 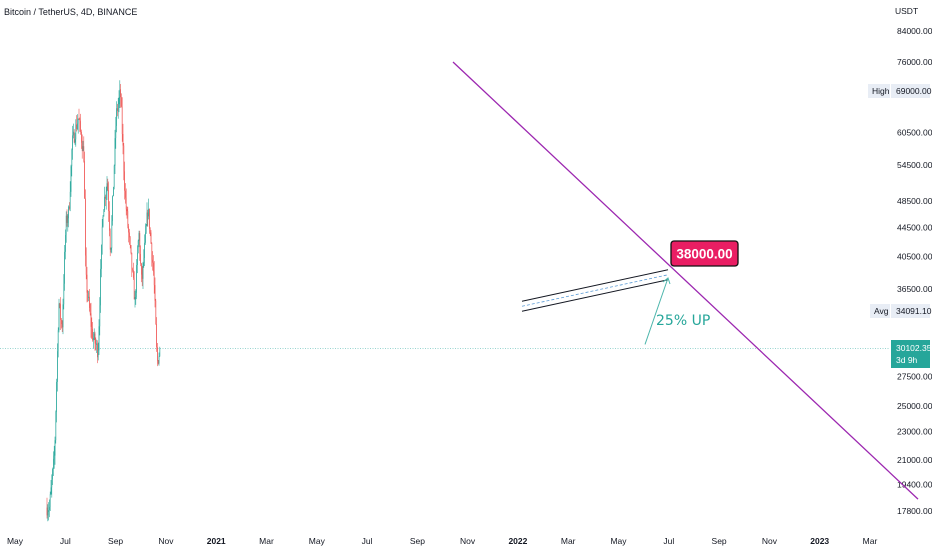 I want to click on price-tick-label: 76000.00, so click(x=914, y=62).